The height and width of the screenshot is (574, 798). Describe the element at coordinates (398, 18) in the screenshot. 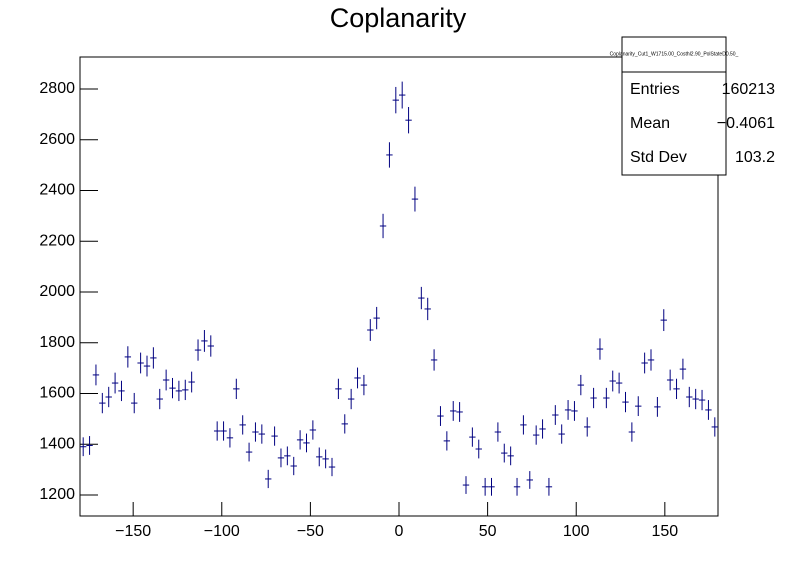

I see `chart-title: Coplanarity` at that location.